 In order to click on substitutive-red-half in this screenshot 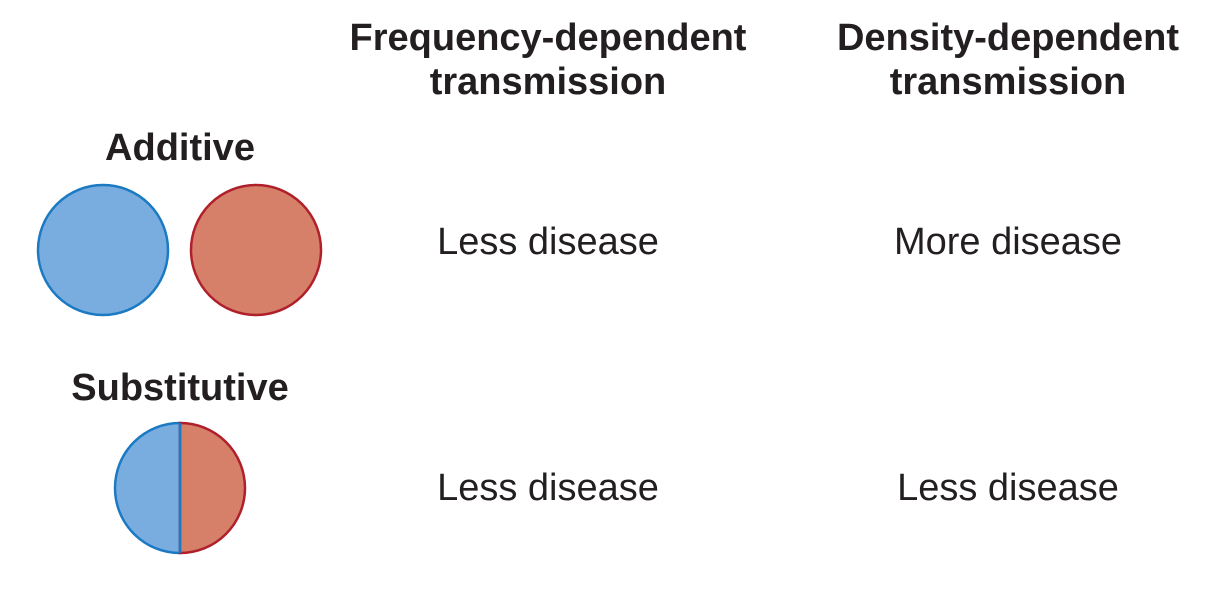, I will do `click(212, 488)`.